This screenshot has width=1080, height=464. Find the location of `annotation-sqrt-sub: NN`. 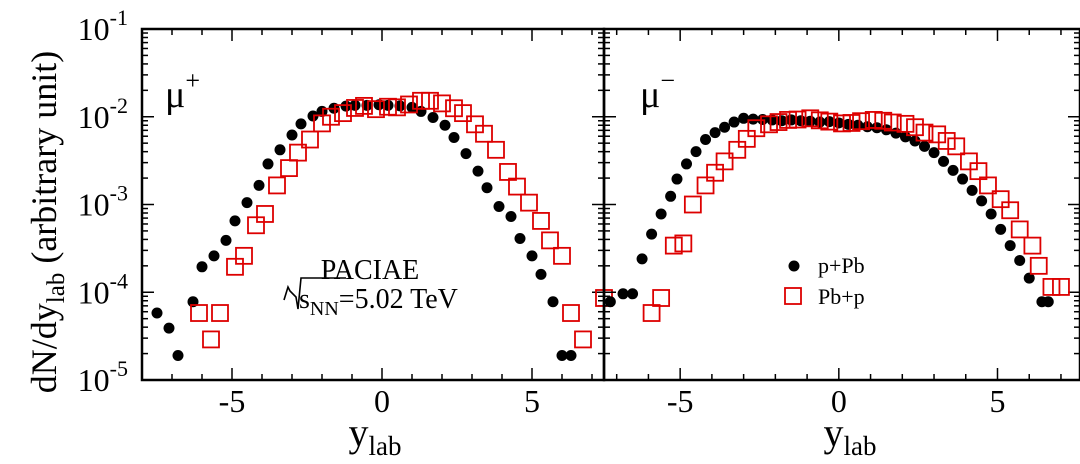

annotation-sqrt-sub: NN is located at coordinates (324, 309).